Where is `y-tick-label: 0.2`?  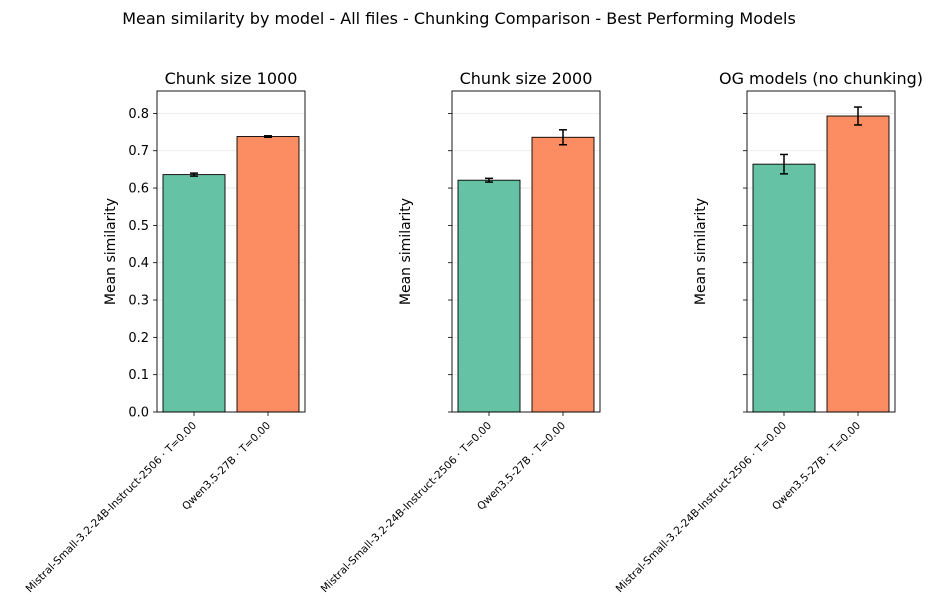
y-tick-label: 0.2 is located at coordinates (138, 338).